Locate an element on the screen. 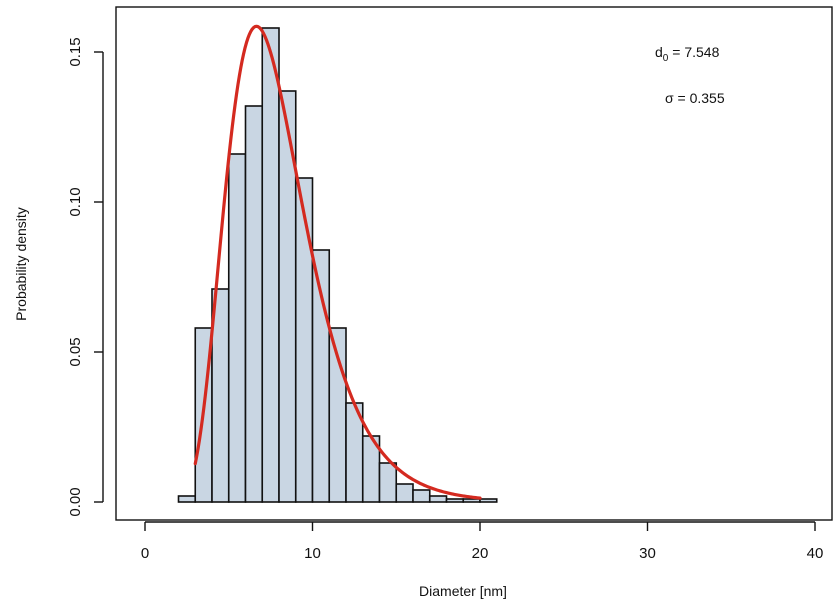 Image resolution: width=833 pixels, height=604 pixels. d0-subscript: 0 is located at coordinates (666, 58).